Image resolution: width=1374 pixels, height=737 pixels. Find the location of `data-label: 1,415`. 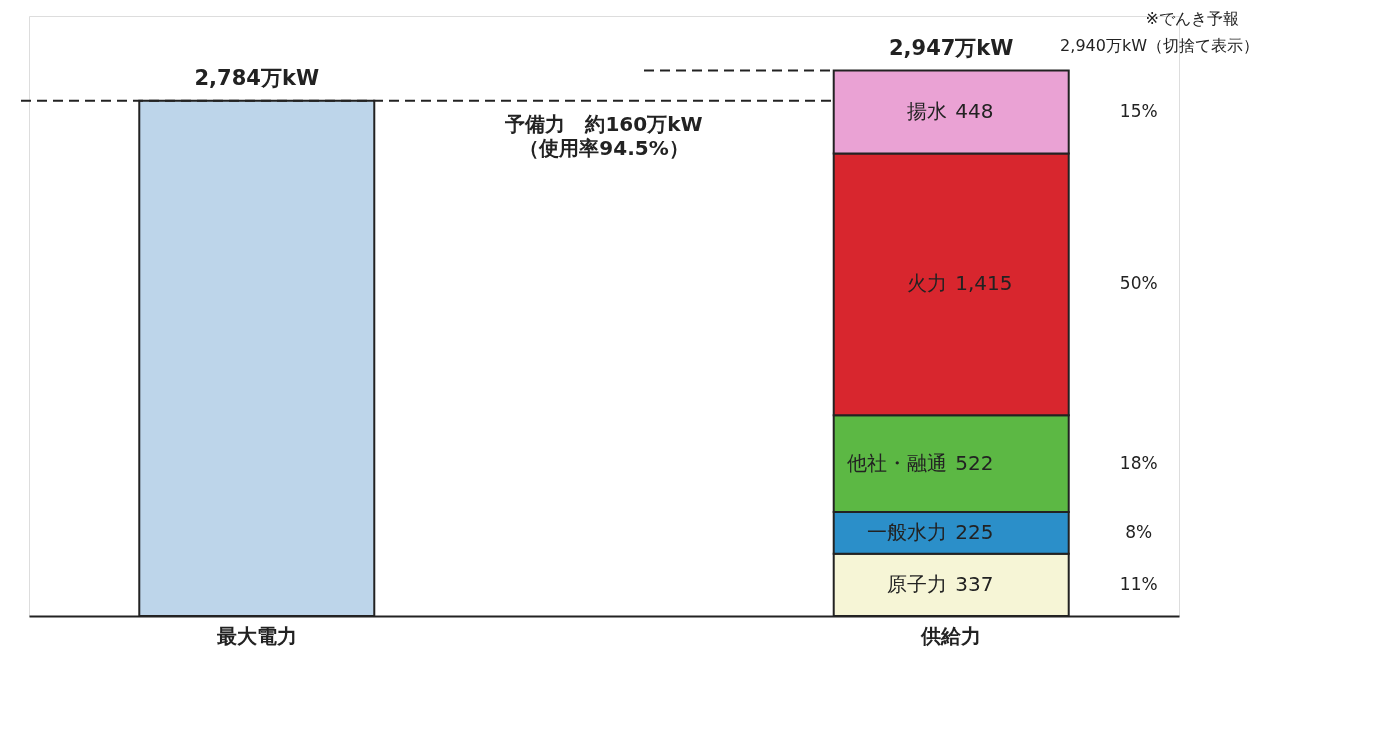

data-label: 1,415 is located at coordinates (984, 283).